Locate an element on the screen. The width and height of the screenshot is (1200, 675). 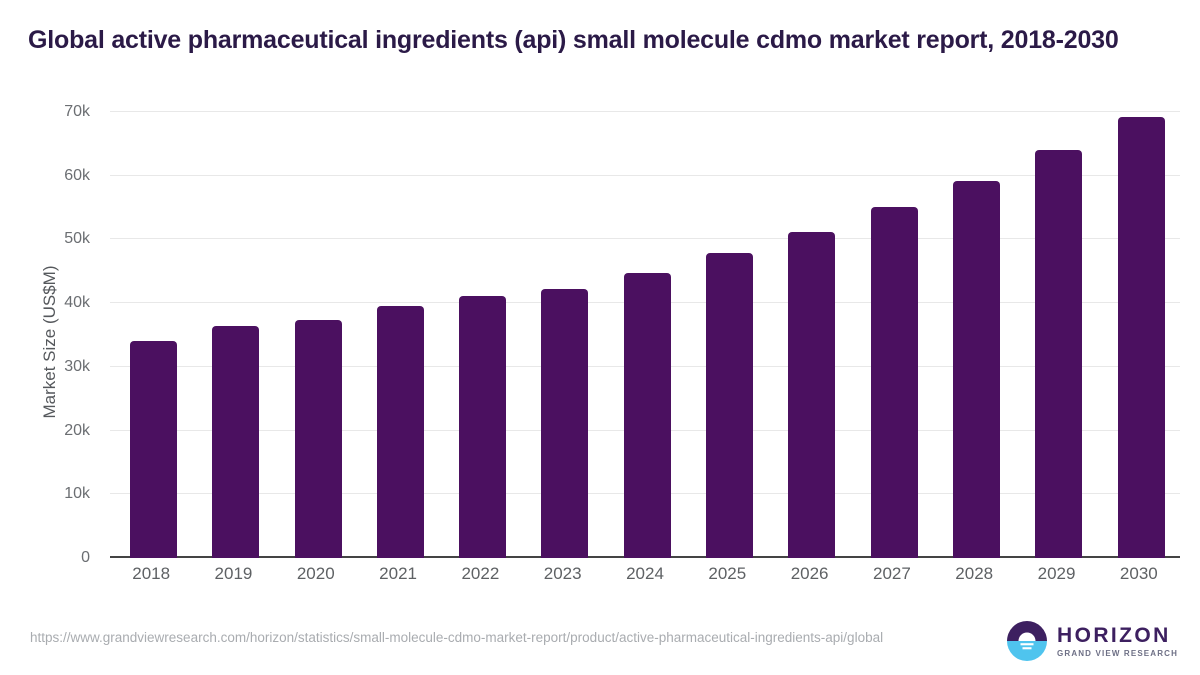
logo-text-block: HORIZON GRAND VIEW RESEARCH is located at coordinates (1117, 641).